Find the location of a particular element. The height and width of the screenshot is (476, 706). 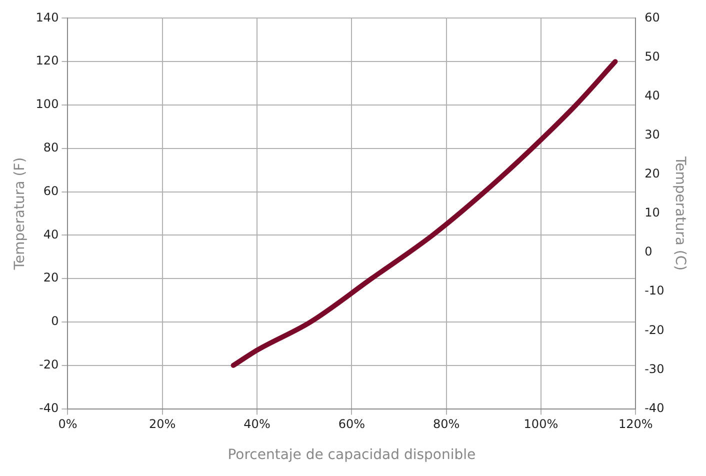

y-tick-label: 20 is located at coordinates (51, 277).